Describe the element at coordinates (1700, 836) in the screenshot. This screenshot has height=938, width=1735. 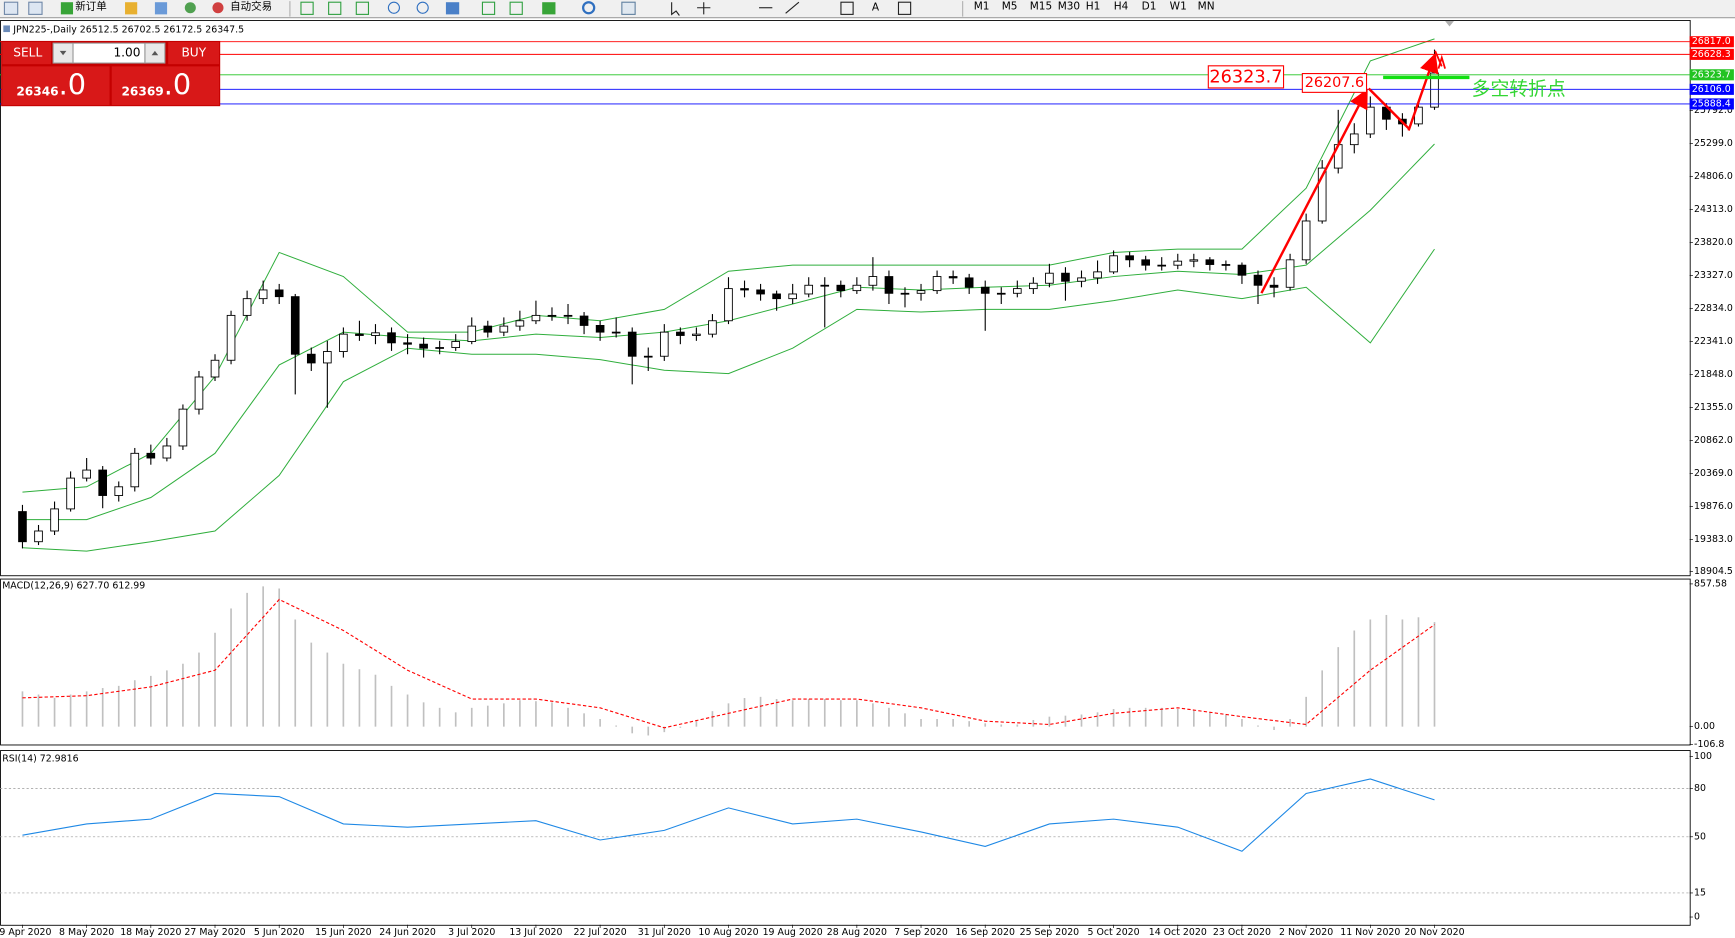
I see `y-tick-label: 50` at that location.